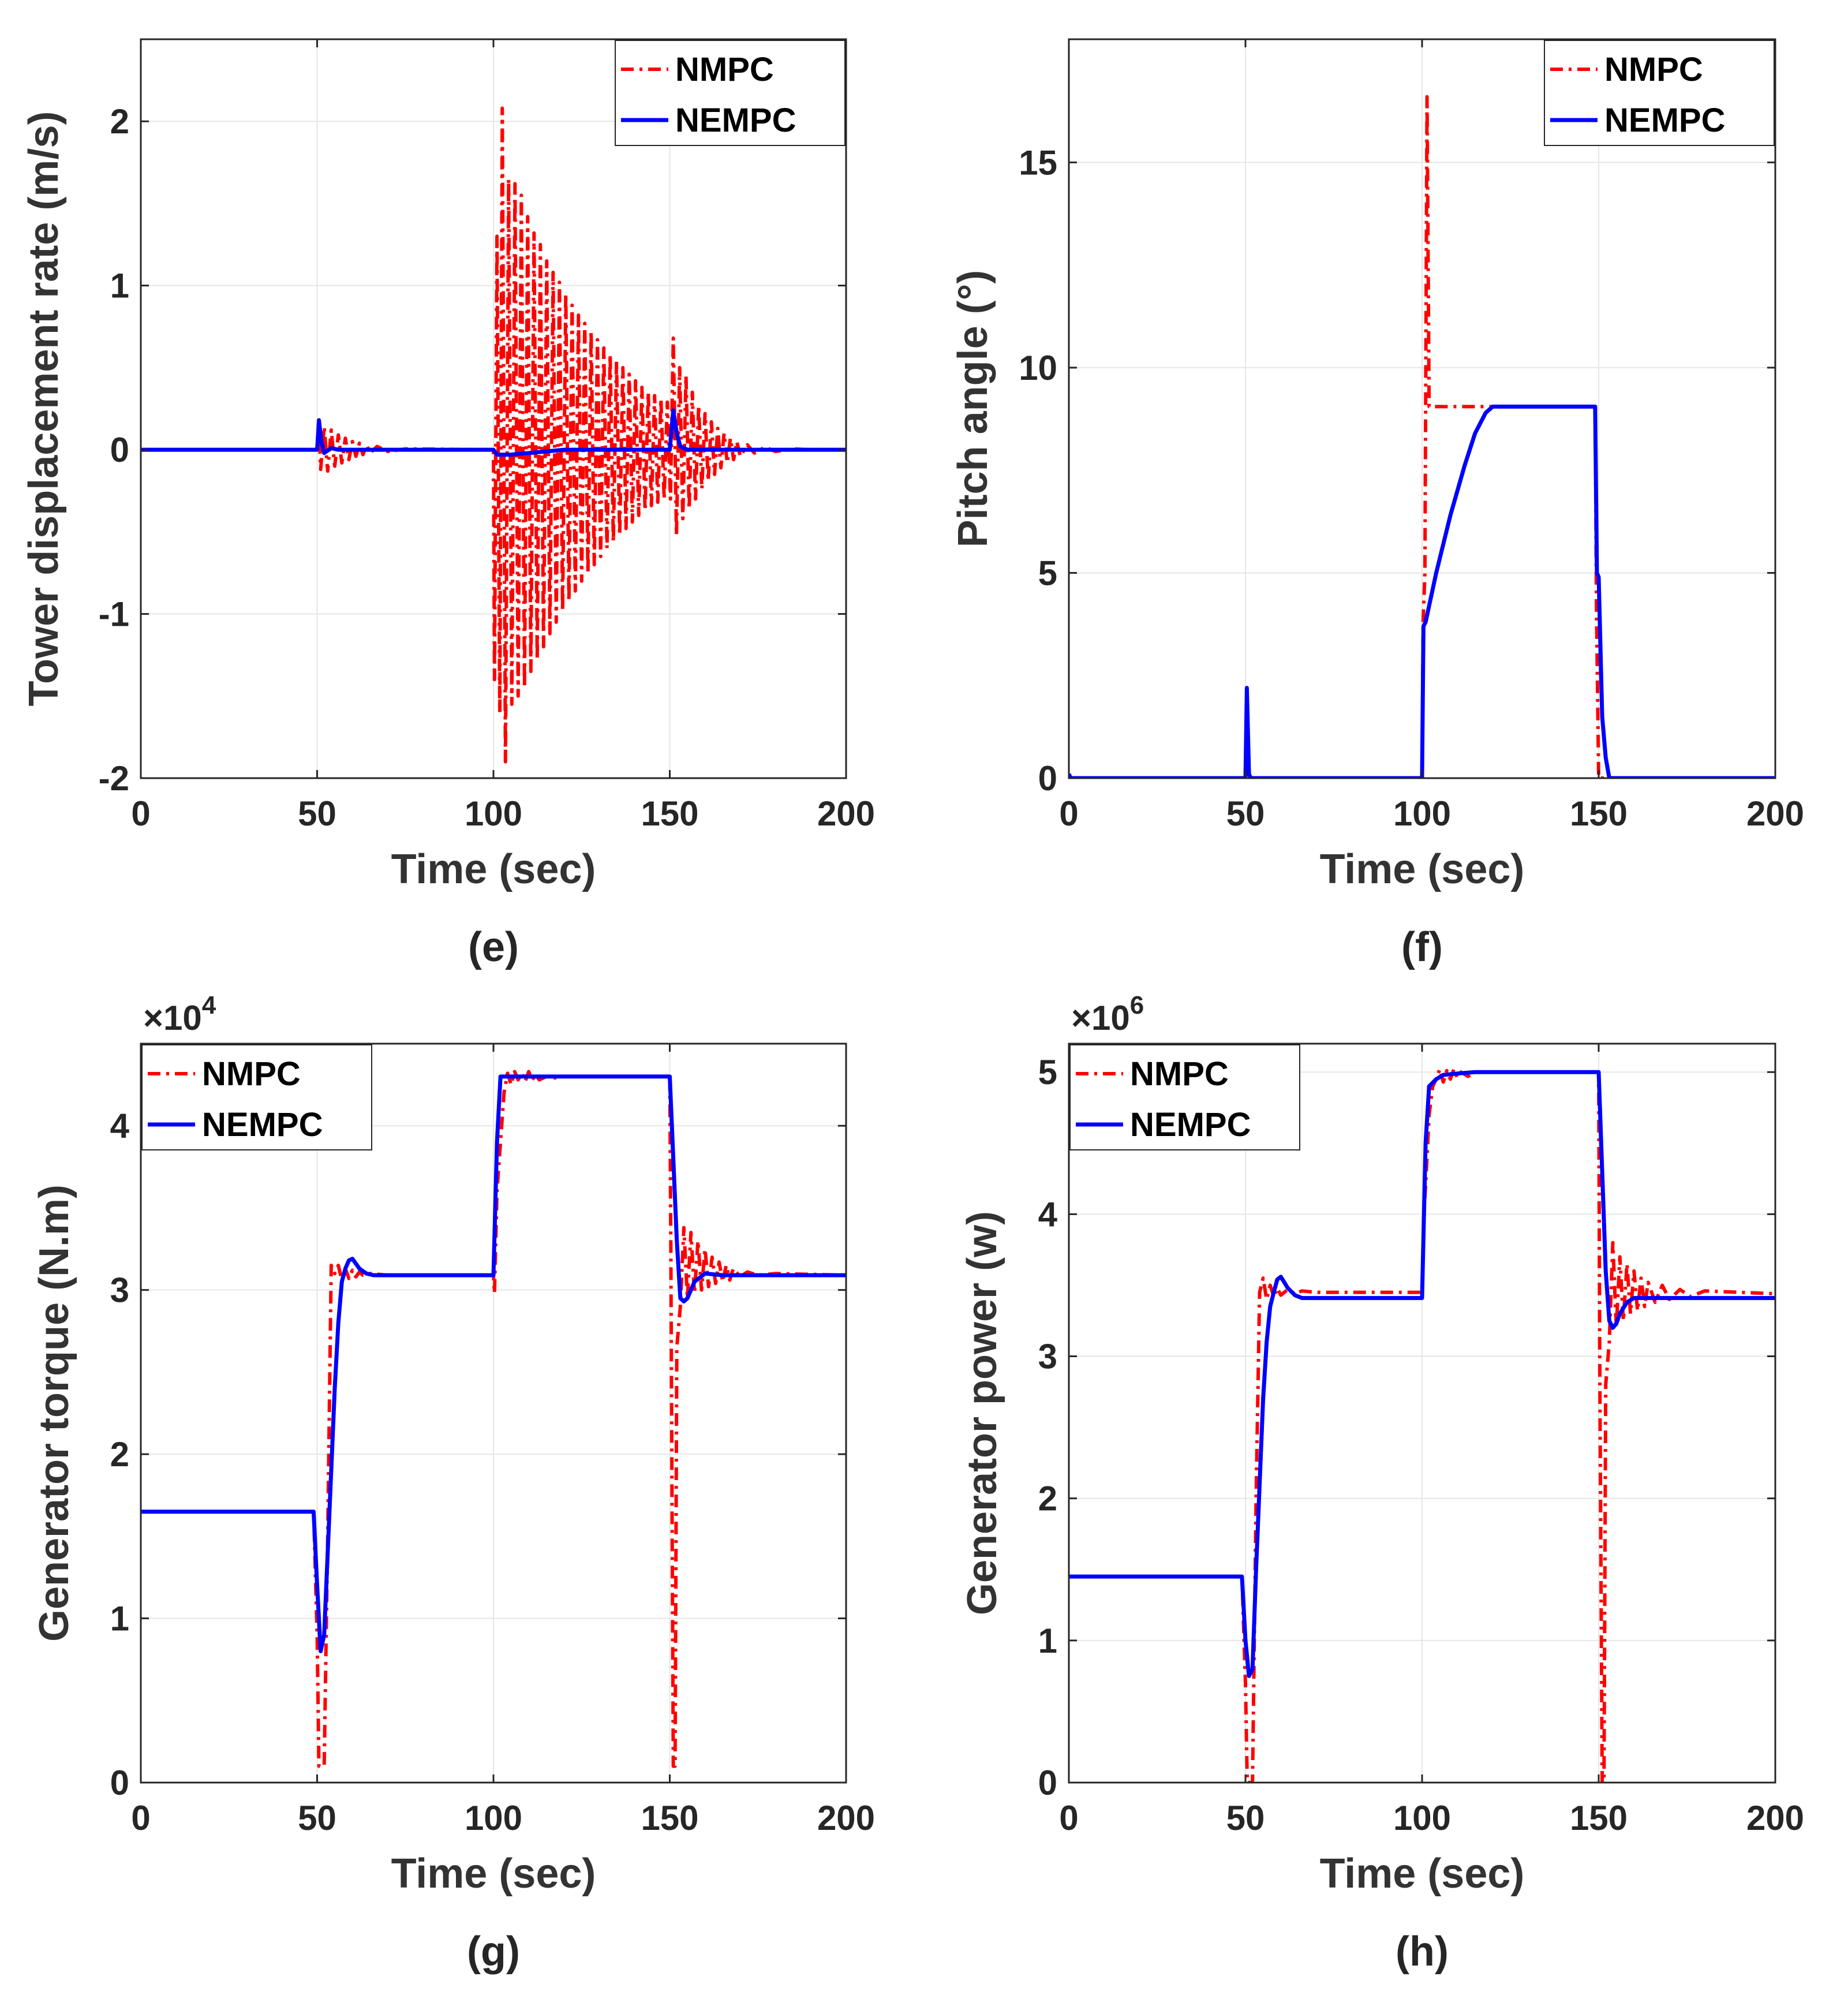 This screenshot has width=1848, height=2010. What do you see at coordinates (1422, 947) in the screenshot?
I see `panel-label: (f)` at bounding box center [1422, 947].